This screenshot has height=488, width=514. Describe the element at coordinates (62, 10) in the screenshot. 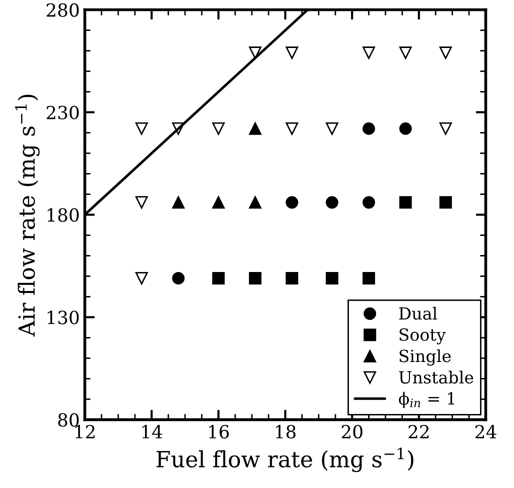

I see `y-tick-label: 280` at that location.